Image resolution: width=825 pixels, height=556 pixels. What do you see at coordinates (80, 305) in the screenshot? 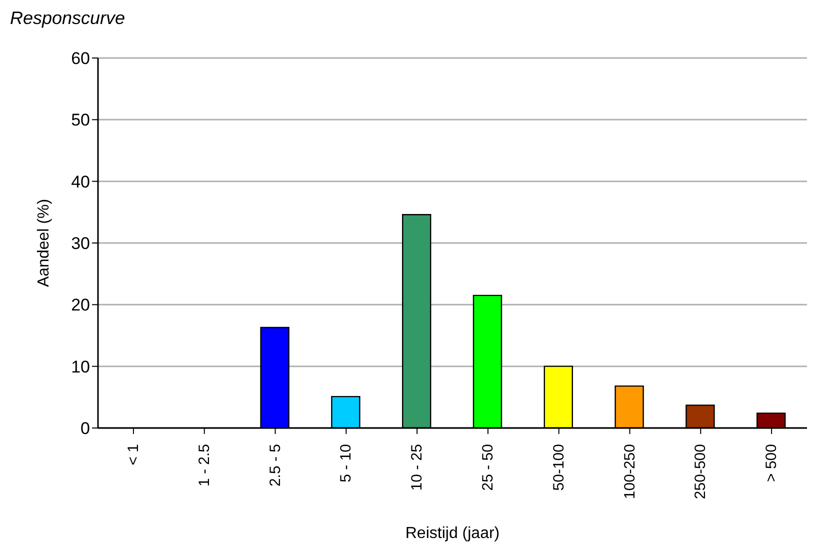
I see `y-tick-label: 20` at bounding box center [80, 305].